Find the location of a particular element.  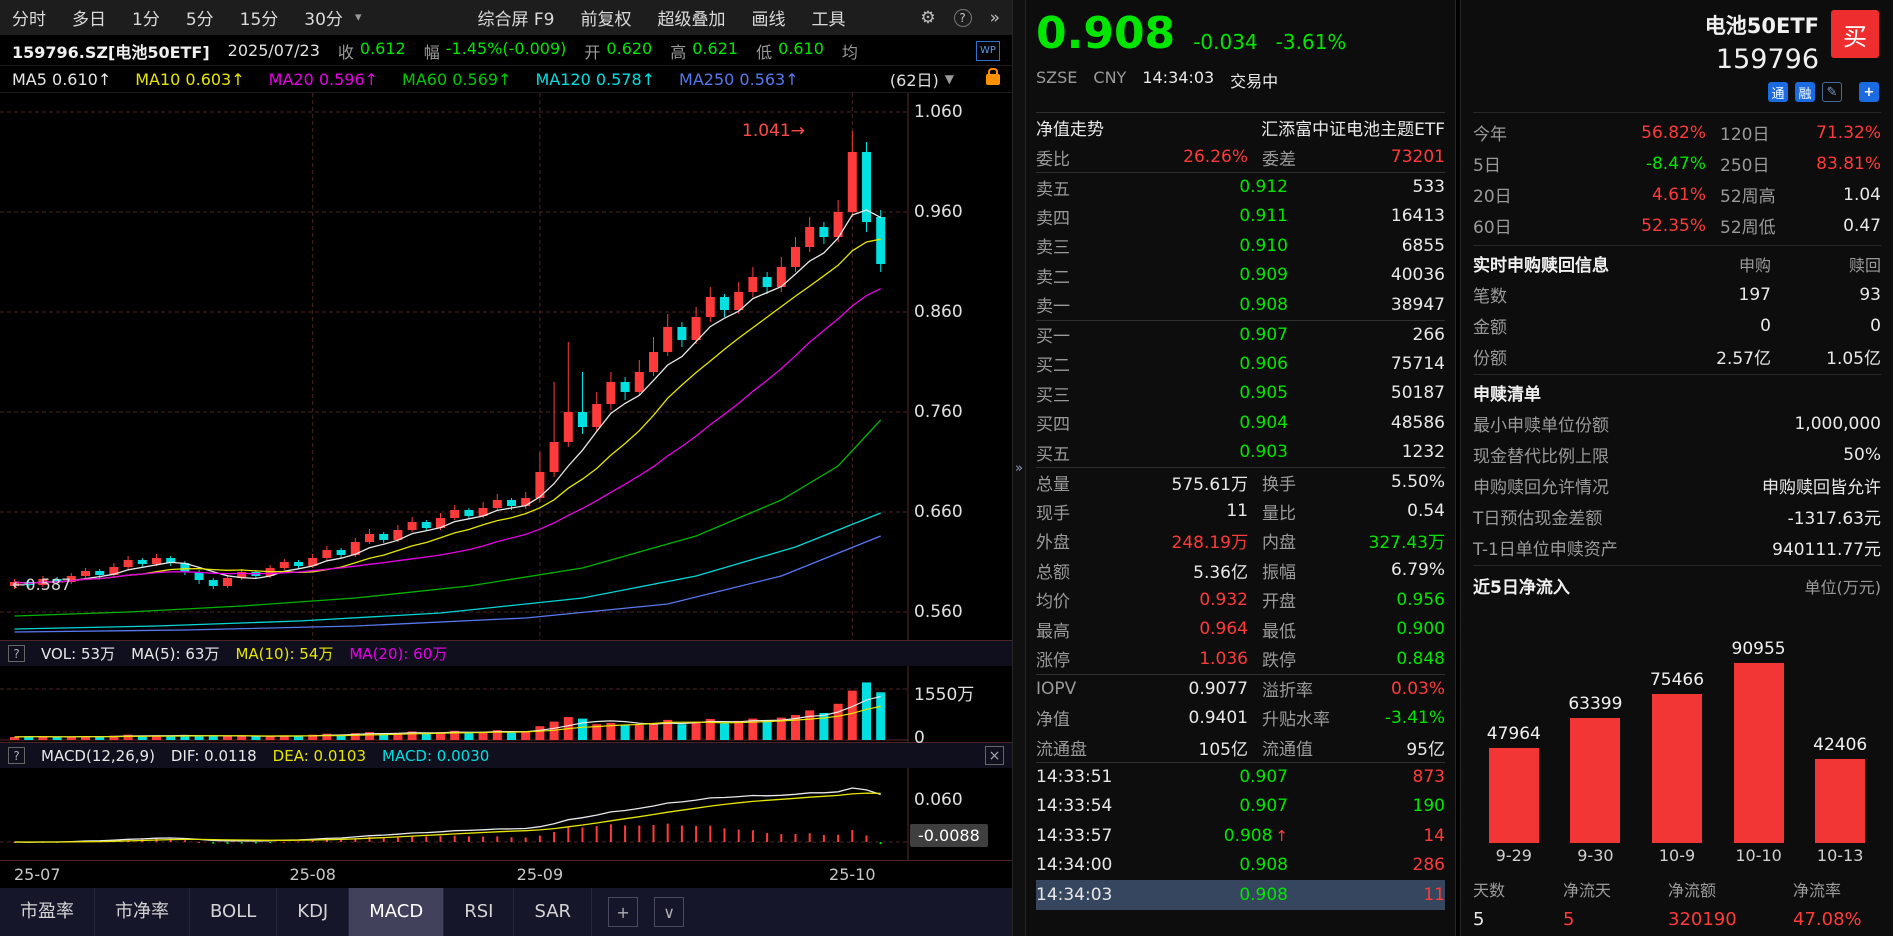

badge-margin: 融 is located at coordinates (1805, 92).